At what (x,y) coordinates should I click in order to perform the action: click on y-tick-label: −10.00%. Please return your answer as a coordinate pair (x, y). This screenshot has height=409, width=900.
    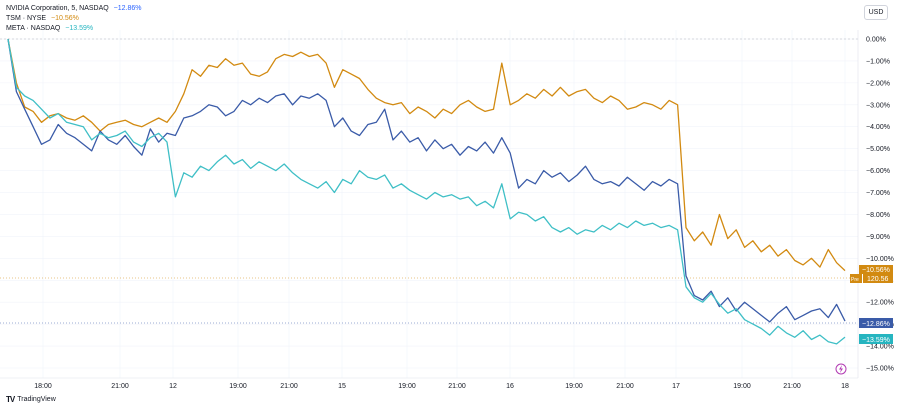
    Looking at the image, I should click on (880, 259).